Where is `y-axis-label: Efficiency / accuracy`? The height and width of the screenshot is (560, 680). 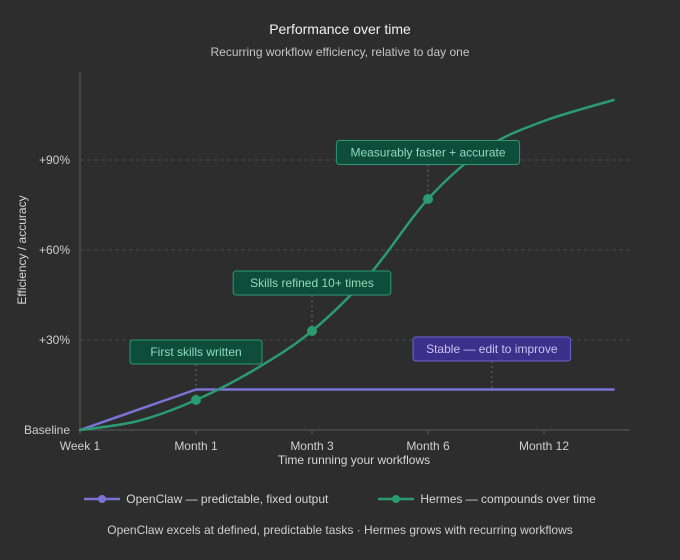
y-axis-label: Efficiency / accuracy is located at coordinates (22, 249).